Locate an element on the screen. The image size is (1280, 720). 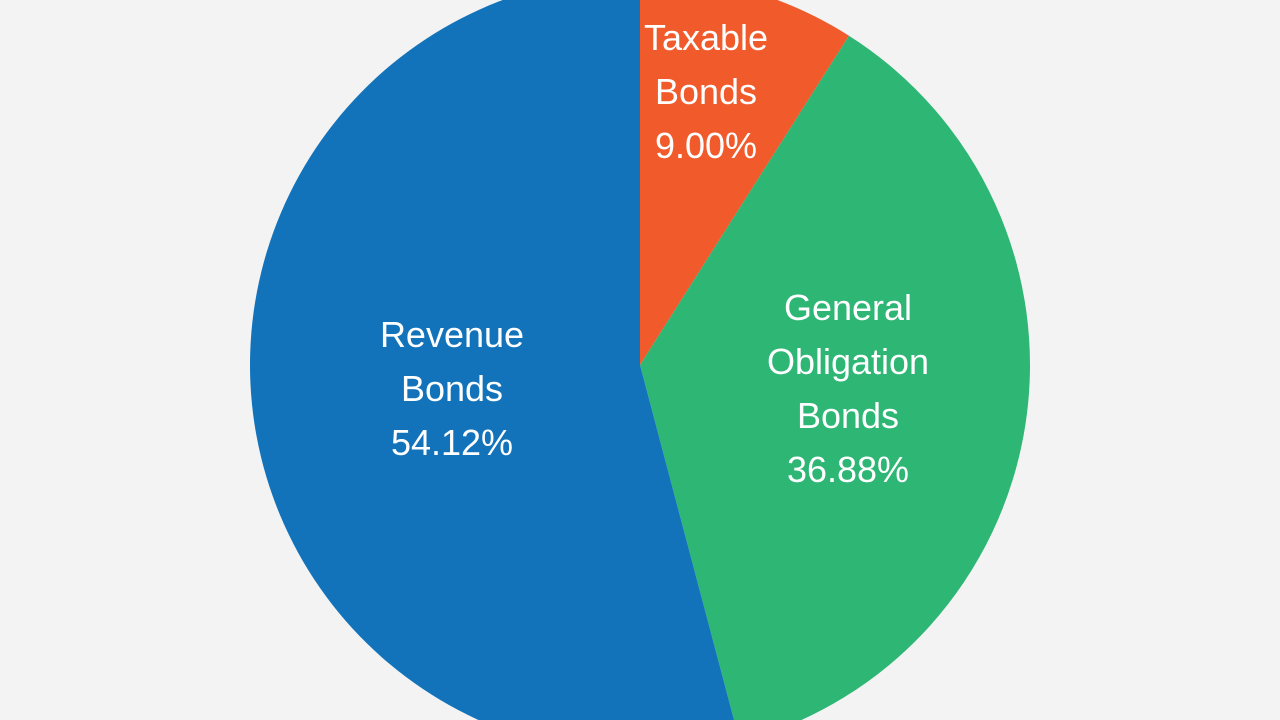
slice-label-taxable-bonds: Taxable Bonds 9.00% is located at coordinates (706, 91).